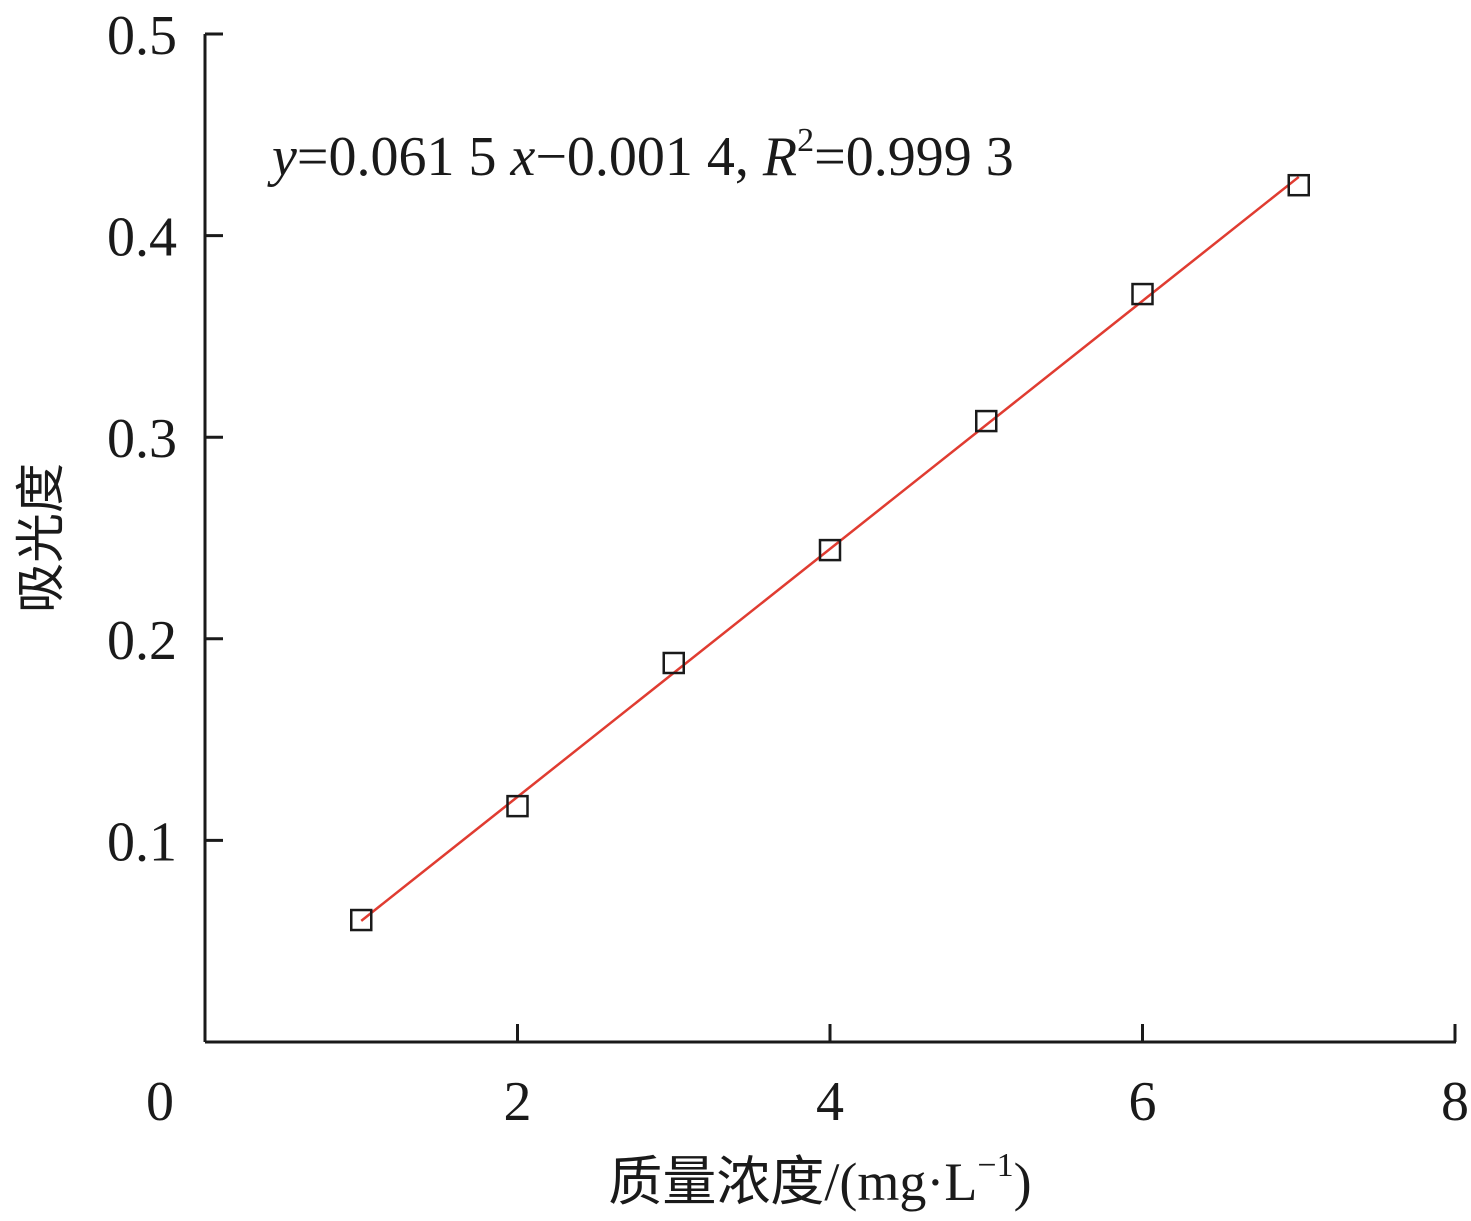 Image resolution: width=1471 pixels, height=1221 pixels. What do you see at coordinates (41, 538) in the screenshot?
I see `y-axis-label: 吸光度` at bounding box center [41, 538].